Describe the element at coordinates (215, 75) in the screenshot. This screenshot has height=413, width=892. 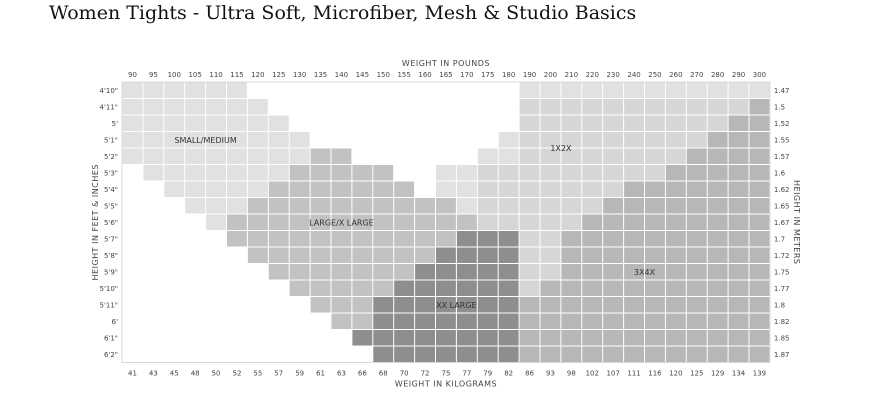
I see `pound-tick-label: 110` at that location.